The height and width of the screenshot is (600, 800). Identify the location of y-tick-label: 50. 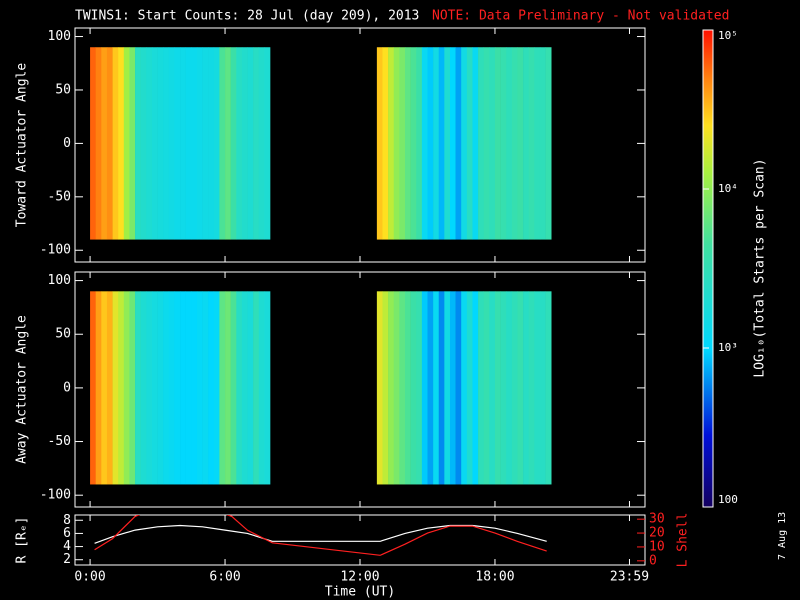
(63, 334).